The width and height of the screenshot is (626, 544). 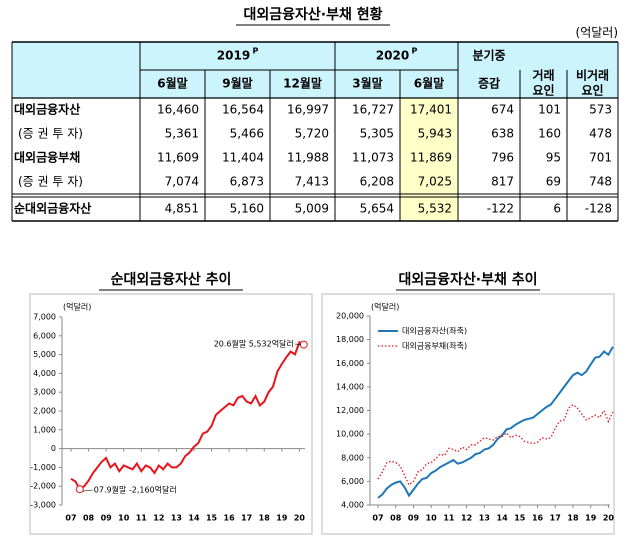 What do you see at coordinates (434, 331) in the screenshot?
I see `legend-label: 대외금융자산(좌축)` at bounding box center [434, 331].